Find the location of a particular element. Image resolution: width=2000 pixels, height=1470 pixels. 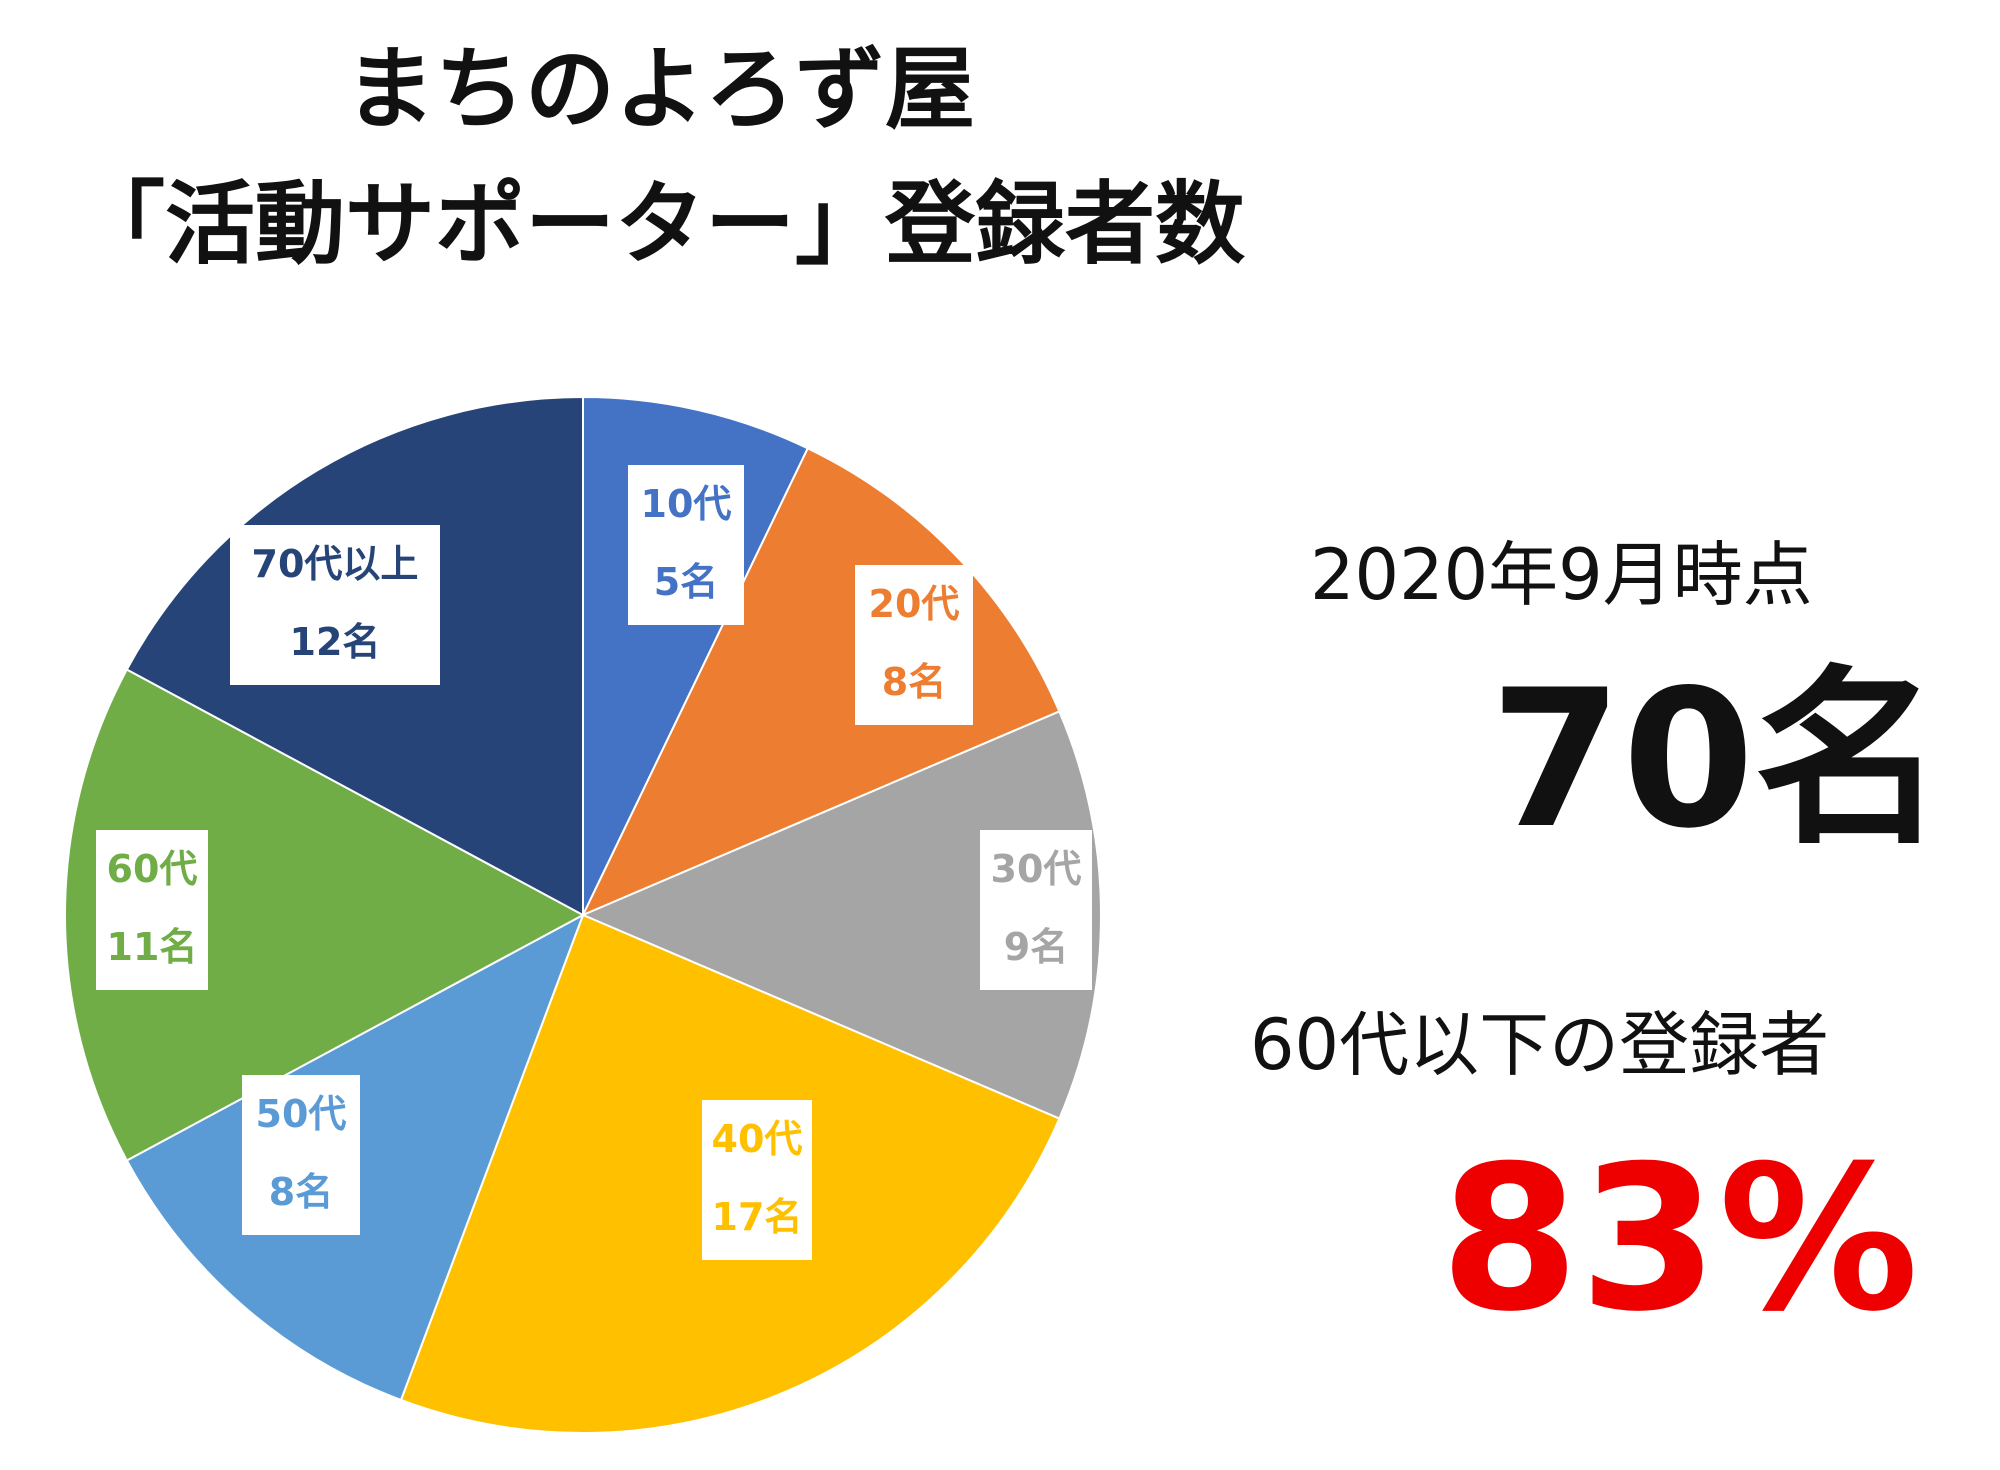

slice-label-60s: 60代 11名 is located at coordinates (152, 910).